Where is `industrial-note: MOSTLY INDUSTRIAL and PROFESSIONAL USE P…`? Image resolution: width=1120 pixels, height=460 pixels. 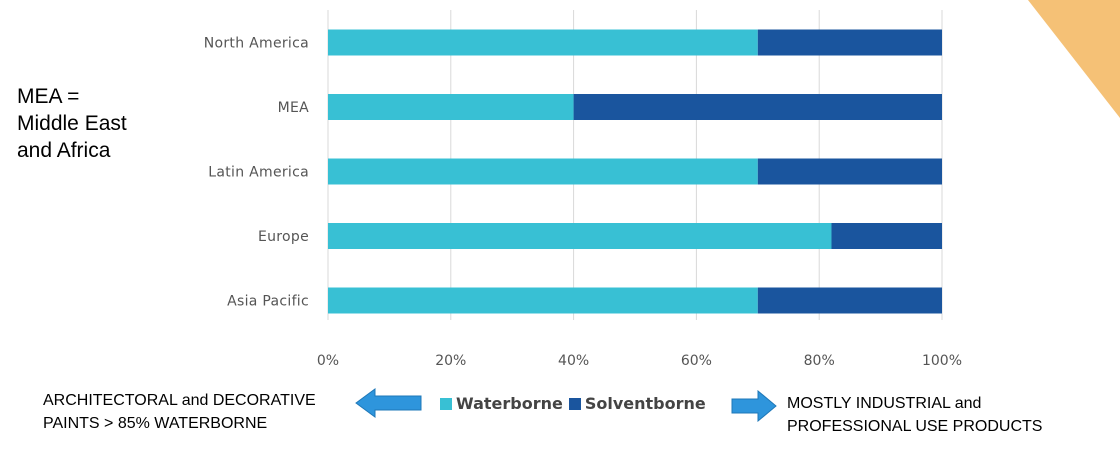 industrial-note: MOSTLY INDUSTRIAL and PROFESSIONAL USE P… is located at coordinates (914, 415).